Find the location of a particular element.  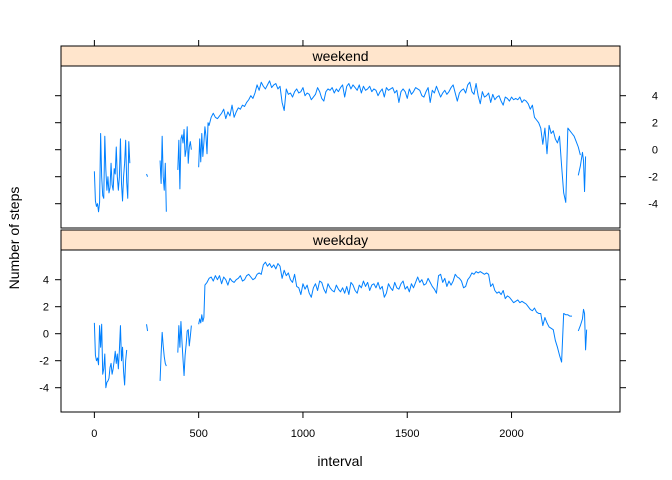

y-tick-label-weekday-2: 0 is located at coordinates (46, 335).